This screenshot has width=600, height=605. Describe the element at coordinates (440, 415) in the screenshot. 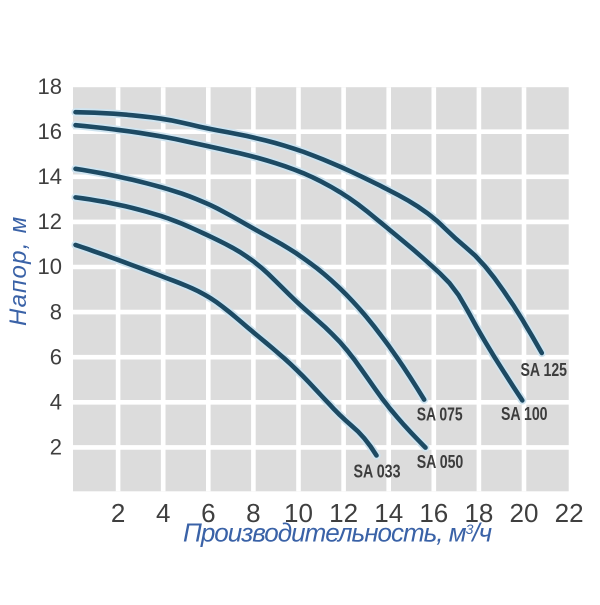

I see `svg-text: SA 075` at that location.